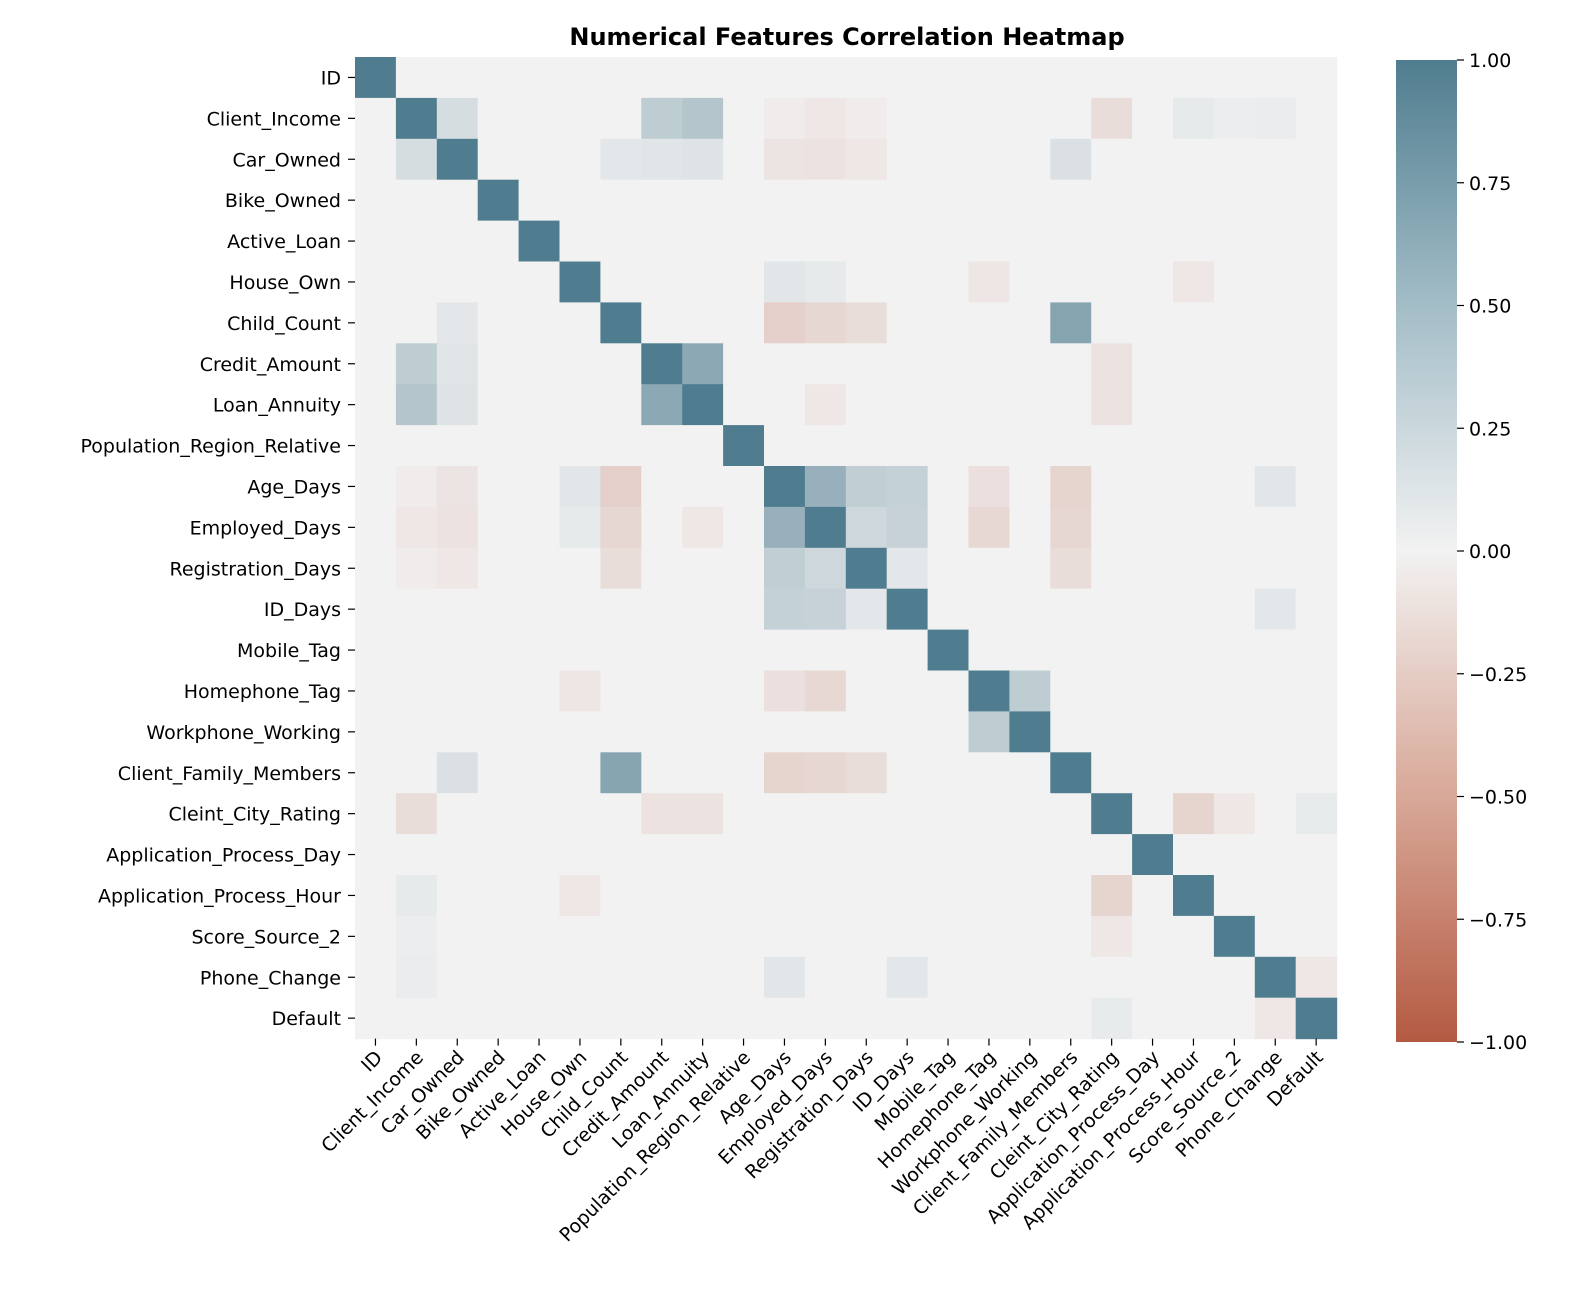 The height and width of the screenshot is (1306, 1572). What do you see at coordinates (284, 324) in the screenshot?
I see `y-tick-label: Child_Count` at bounding box center [284, 324].